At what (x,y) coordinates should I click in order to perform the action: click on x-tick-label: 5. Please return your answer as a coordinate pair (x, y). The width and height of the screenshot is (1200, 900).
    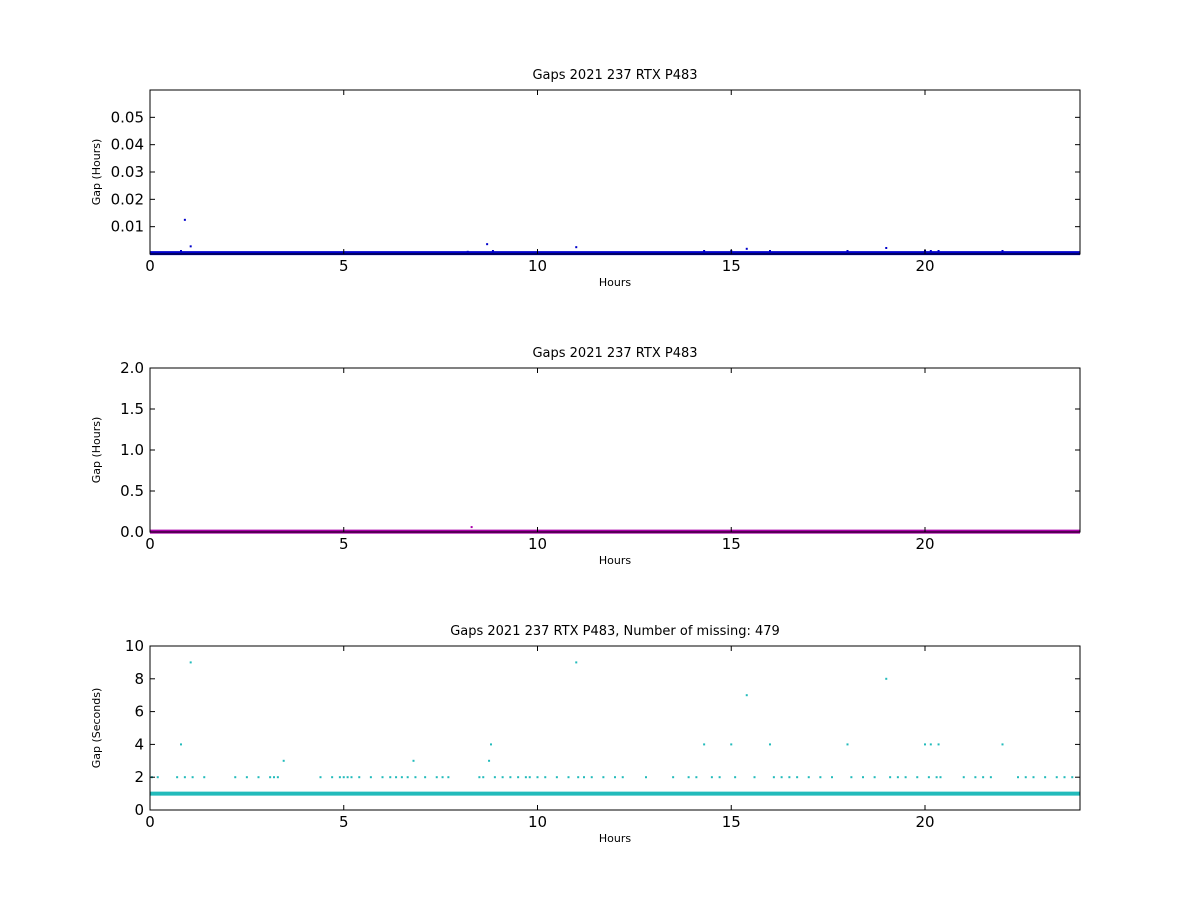
    Looking at the image, I should click on (344, 544).